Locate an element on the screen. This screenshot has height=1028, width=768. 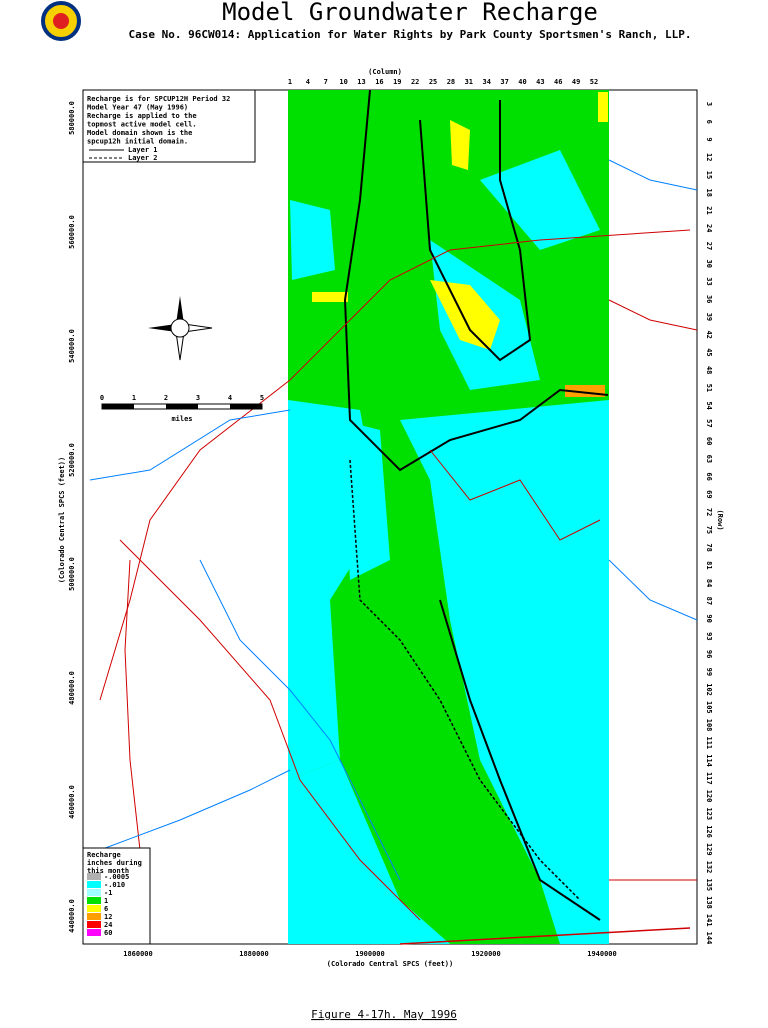
legend-title: inches during is located at coordinates (114, 863).